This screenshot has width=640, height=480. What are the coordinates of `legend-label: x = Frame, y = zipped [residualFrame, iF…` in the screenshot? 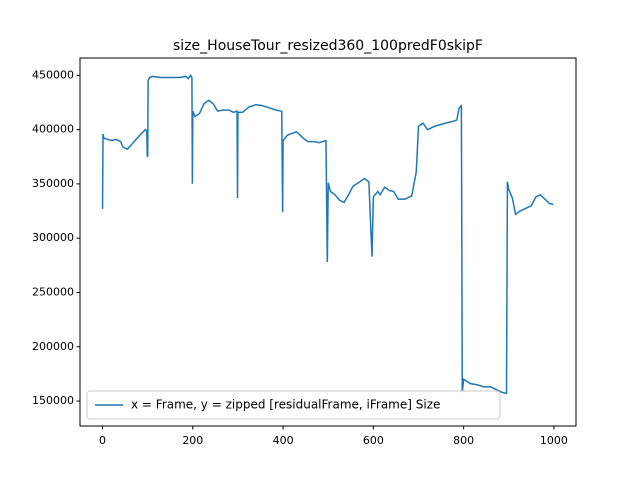 It's located at (285, 405).